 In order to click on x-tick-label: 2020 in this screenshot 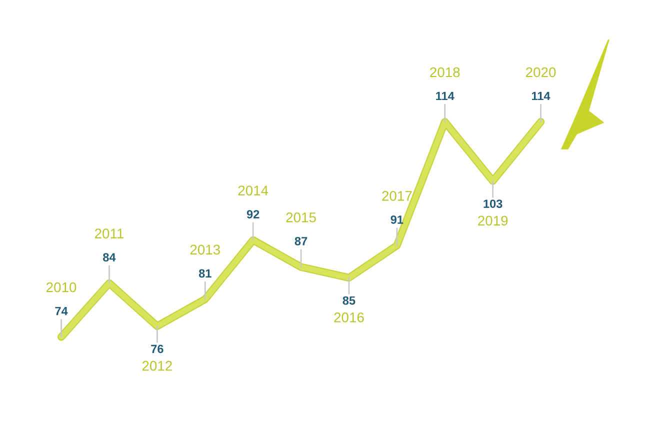, I will do `click(541, 72)`.